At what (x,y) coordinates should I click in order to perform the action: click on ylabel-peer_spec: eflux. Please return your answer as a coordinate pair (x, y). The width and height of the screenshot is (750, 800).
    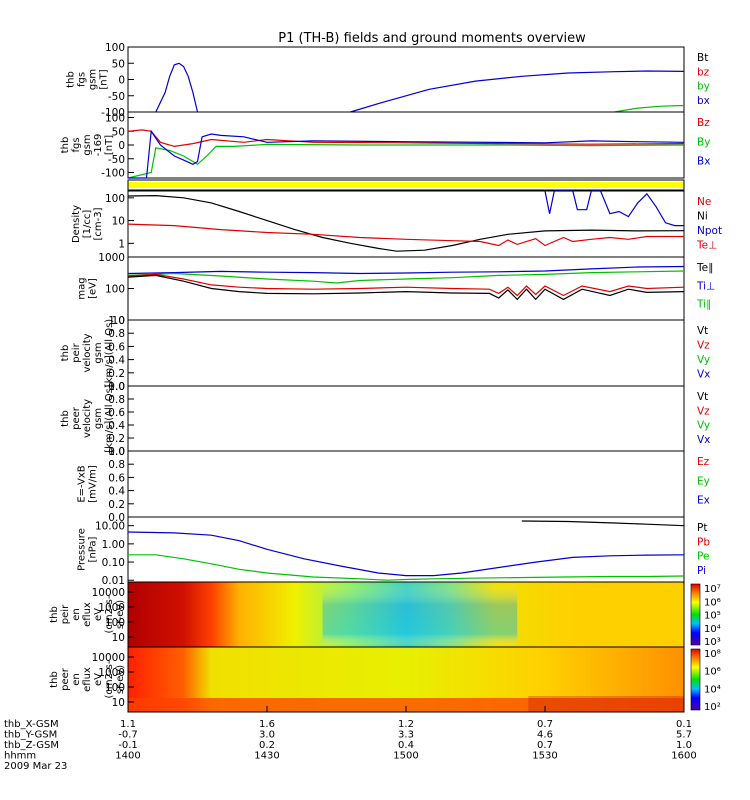
    Looking at the image, I should click on (87, 679).